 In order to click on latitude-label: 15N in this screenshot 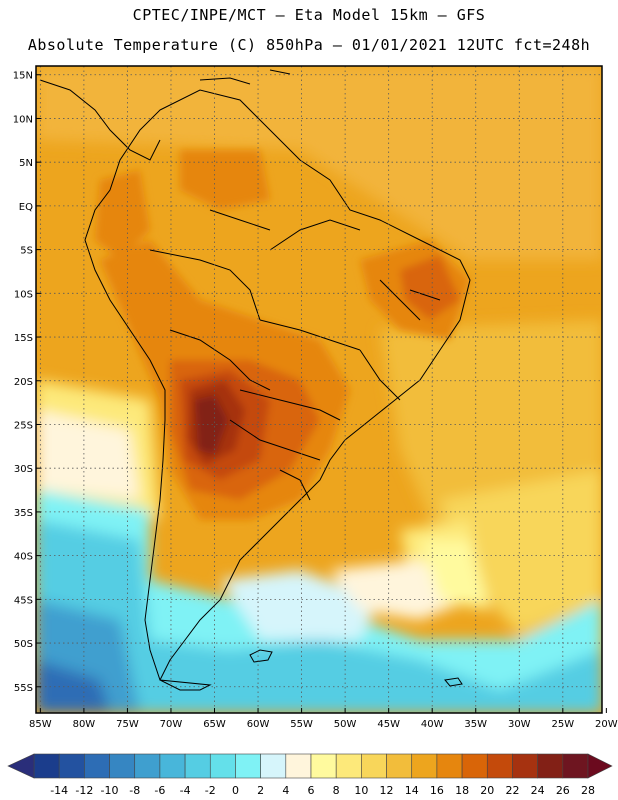, I will do `click(23, 76)`.